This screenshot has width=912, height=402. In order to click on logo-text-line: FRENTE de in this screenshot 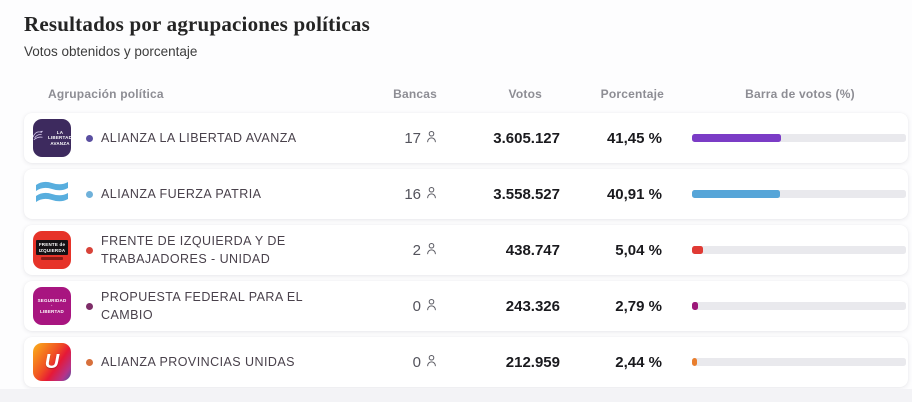, I will do `click(52, 244)`.